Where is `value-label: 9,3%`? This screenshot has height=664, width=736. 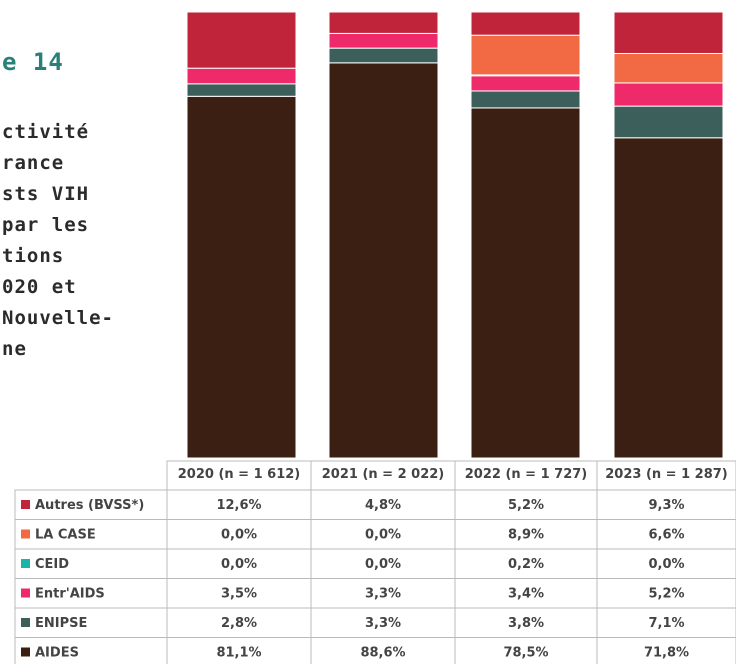
value-label: 9,3% is located at coordinates (666, 505).